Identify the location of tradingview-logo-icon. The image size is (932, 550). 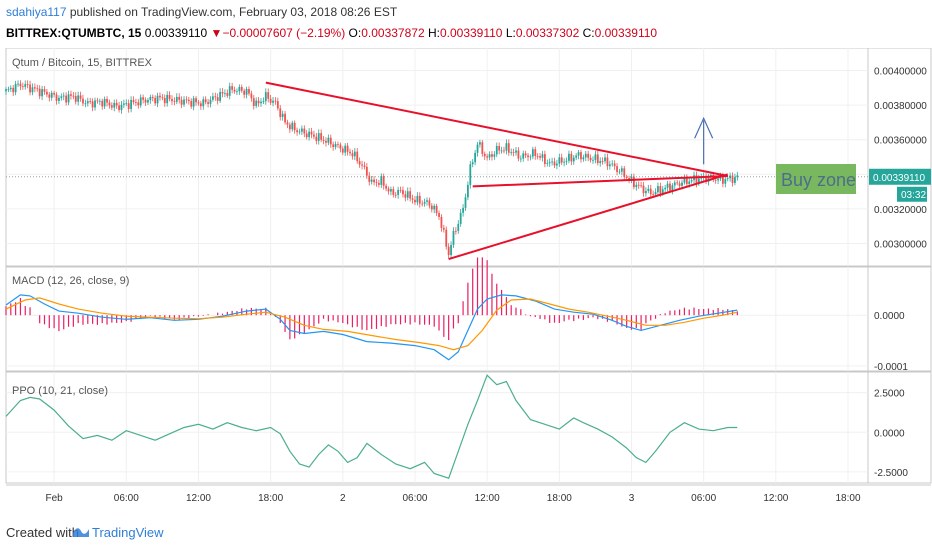
(81, 532).